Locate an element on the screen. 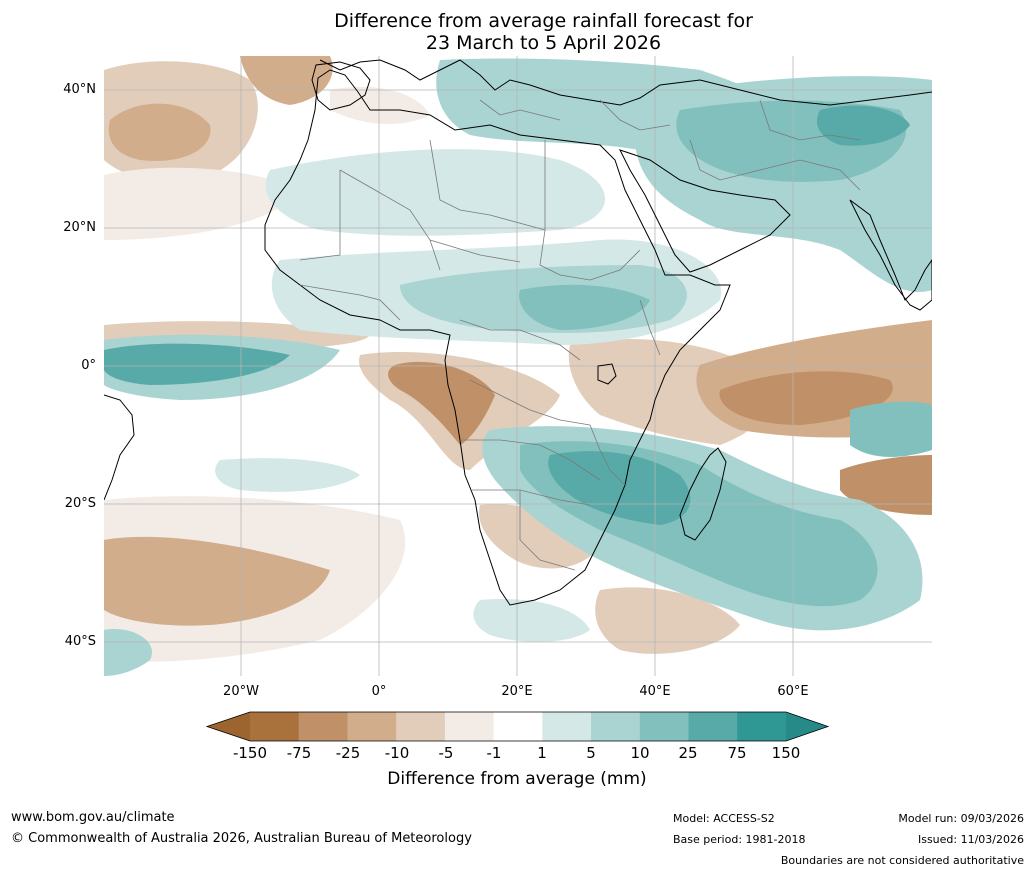 This screenshot has height=873, width=1035. colorbar-tick: 1 is located at coordinates (542, 753).